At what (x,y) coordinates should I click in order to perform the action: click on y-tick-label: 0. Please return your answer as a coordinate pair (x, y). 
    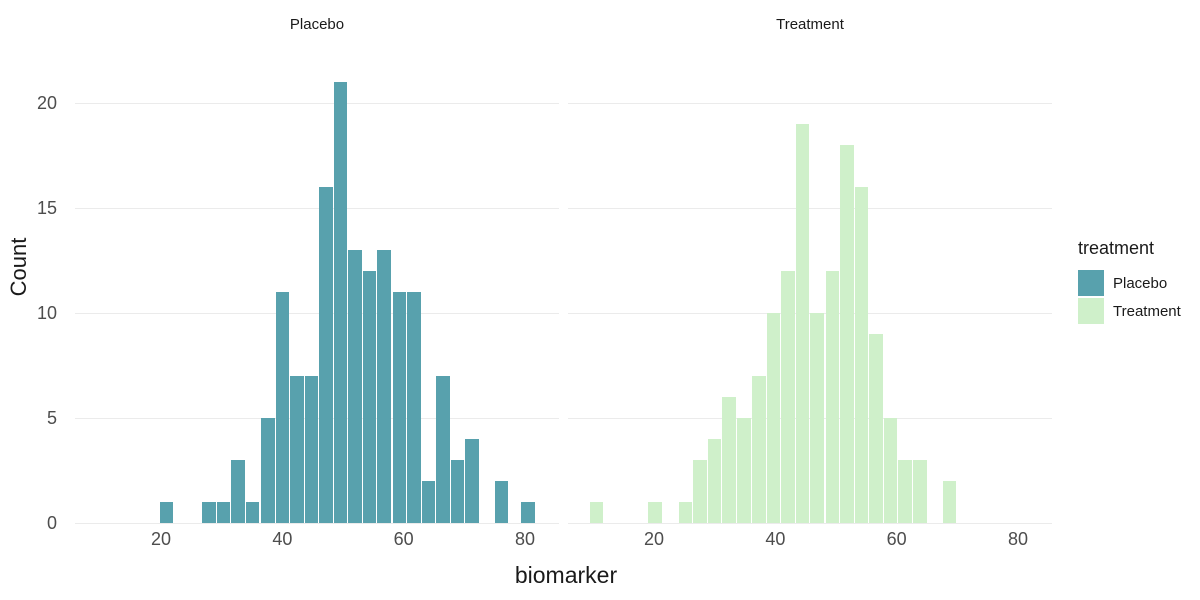
    Looking at the image, I should click on (51, 523).